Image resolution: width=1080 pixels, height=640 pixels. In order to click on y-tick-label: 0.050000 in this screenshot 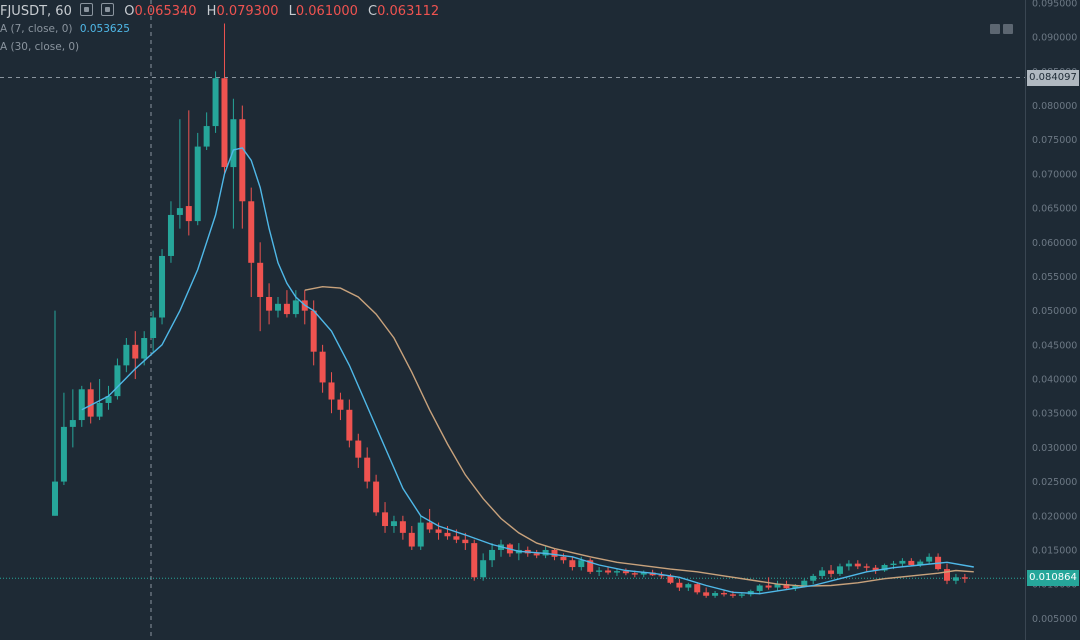, I will do `click(1054, 311)`.